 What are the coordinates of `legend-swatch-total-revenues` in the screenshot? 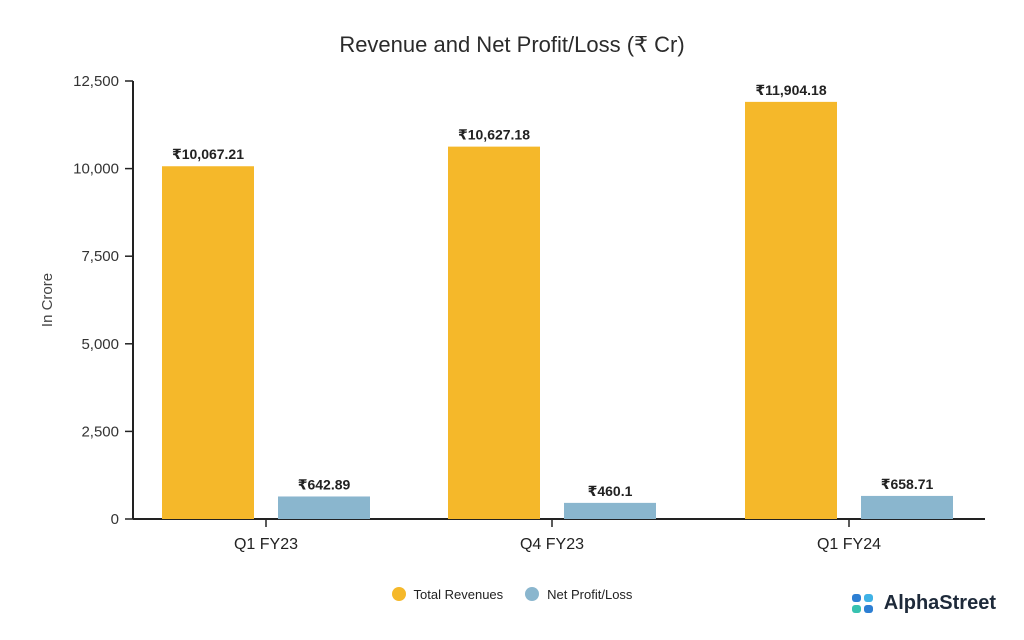 It's located at (398, 594).